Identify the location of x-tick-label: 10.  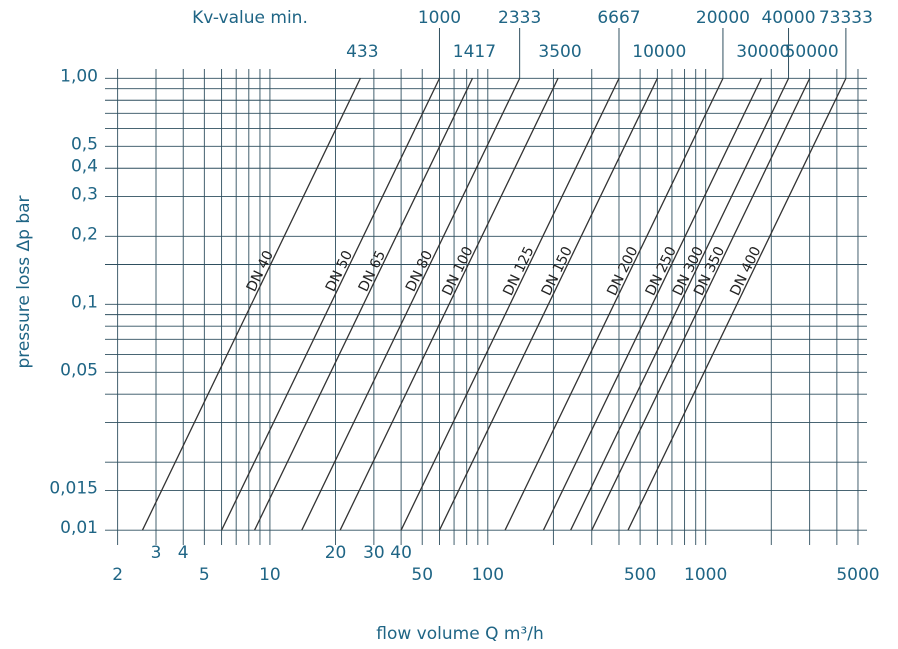
(270, 575).